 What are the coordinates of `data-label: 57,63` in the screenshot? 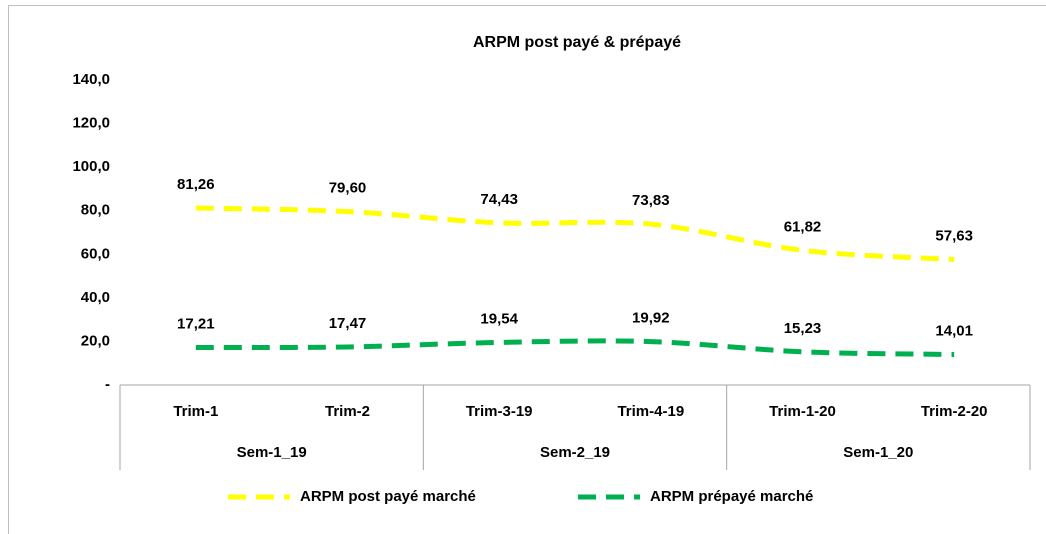 It's located at (954, 235).